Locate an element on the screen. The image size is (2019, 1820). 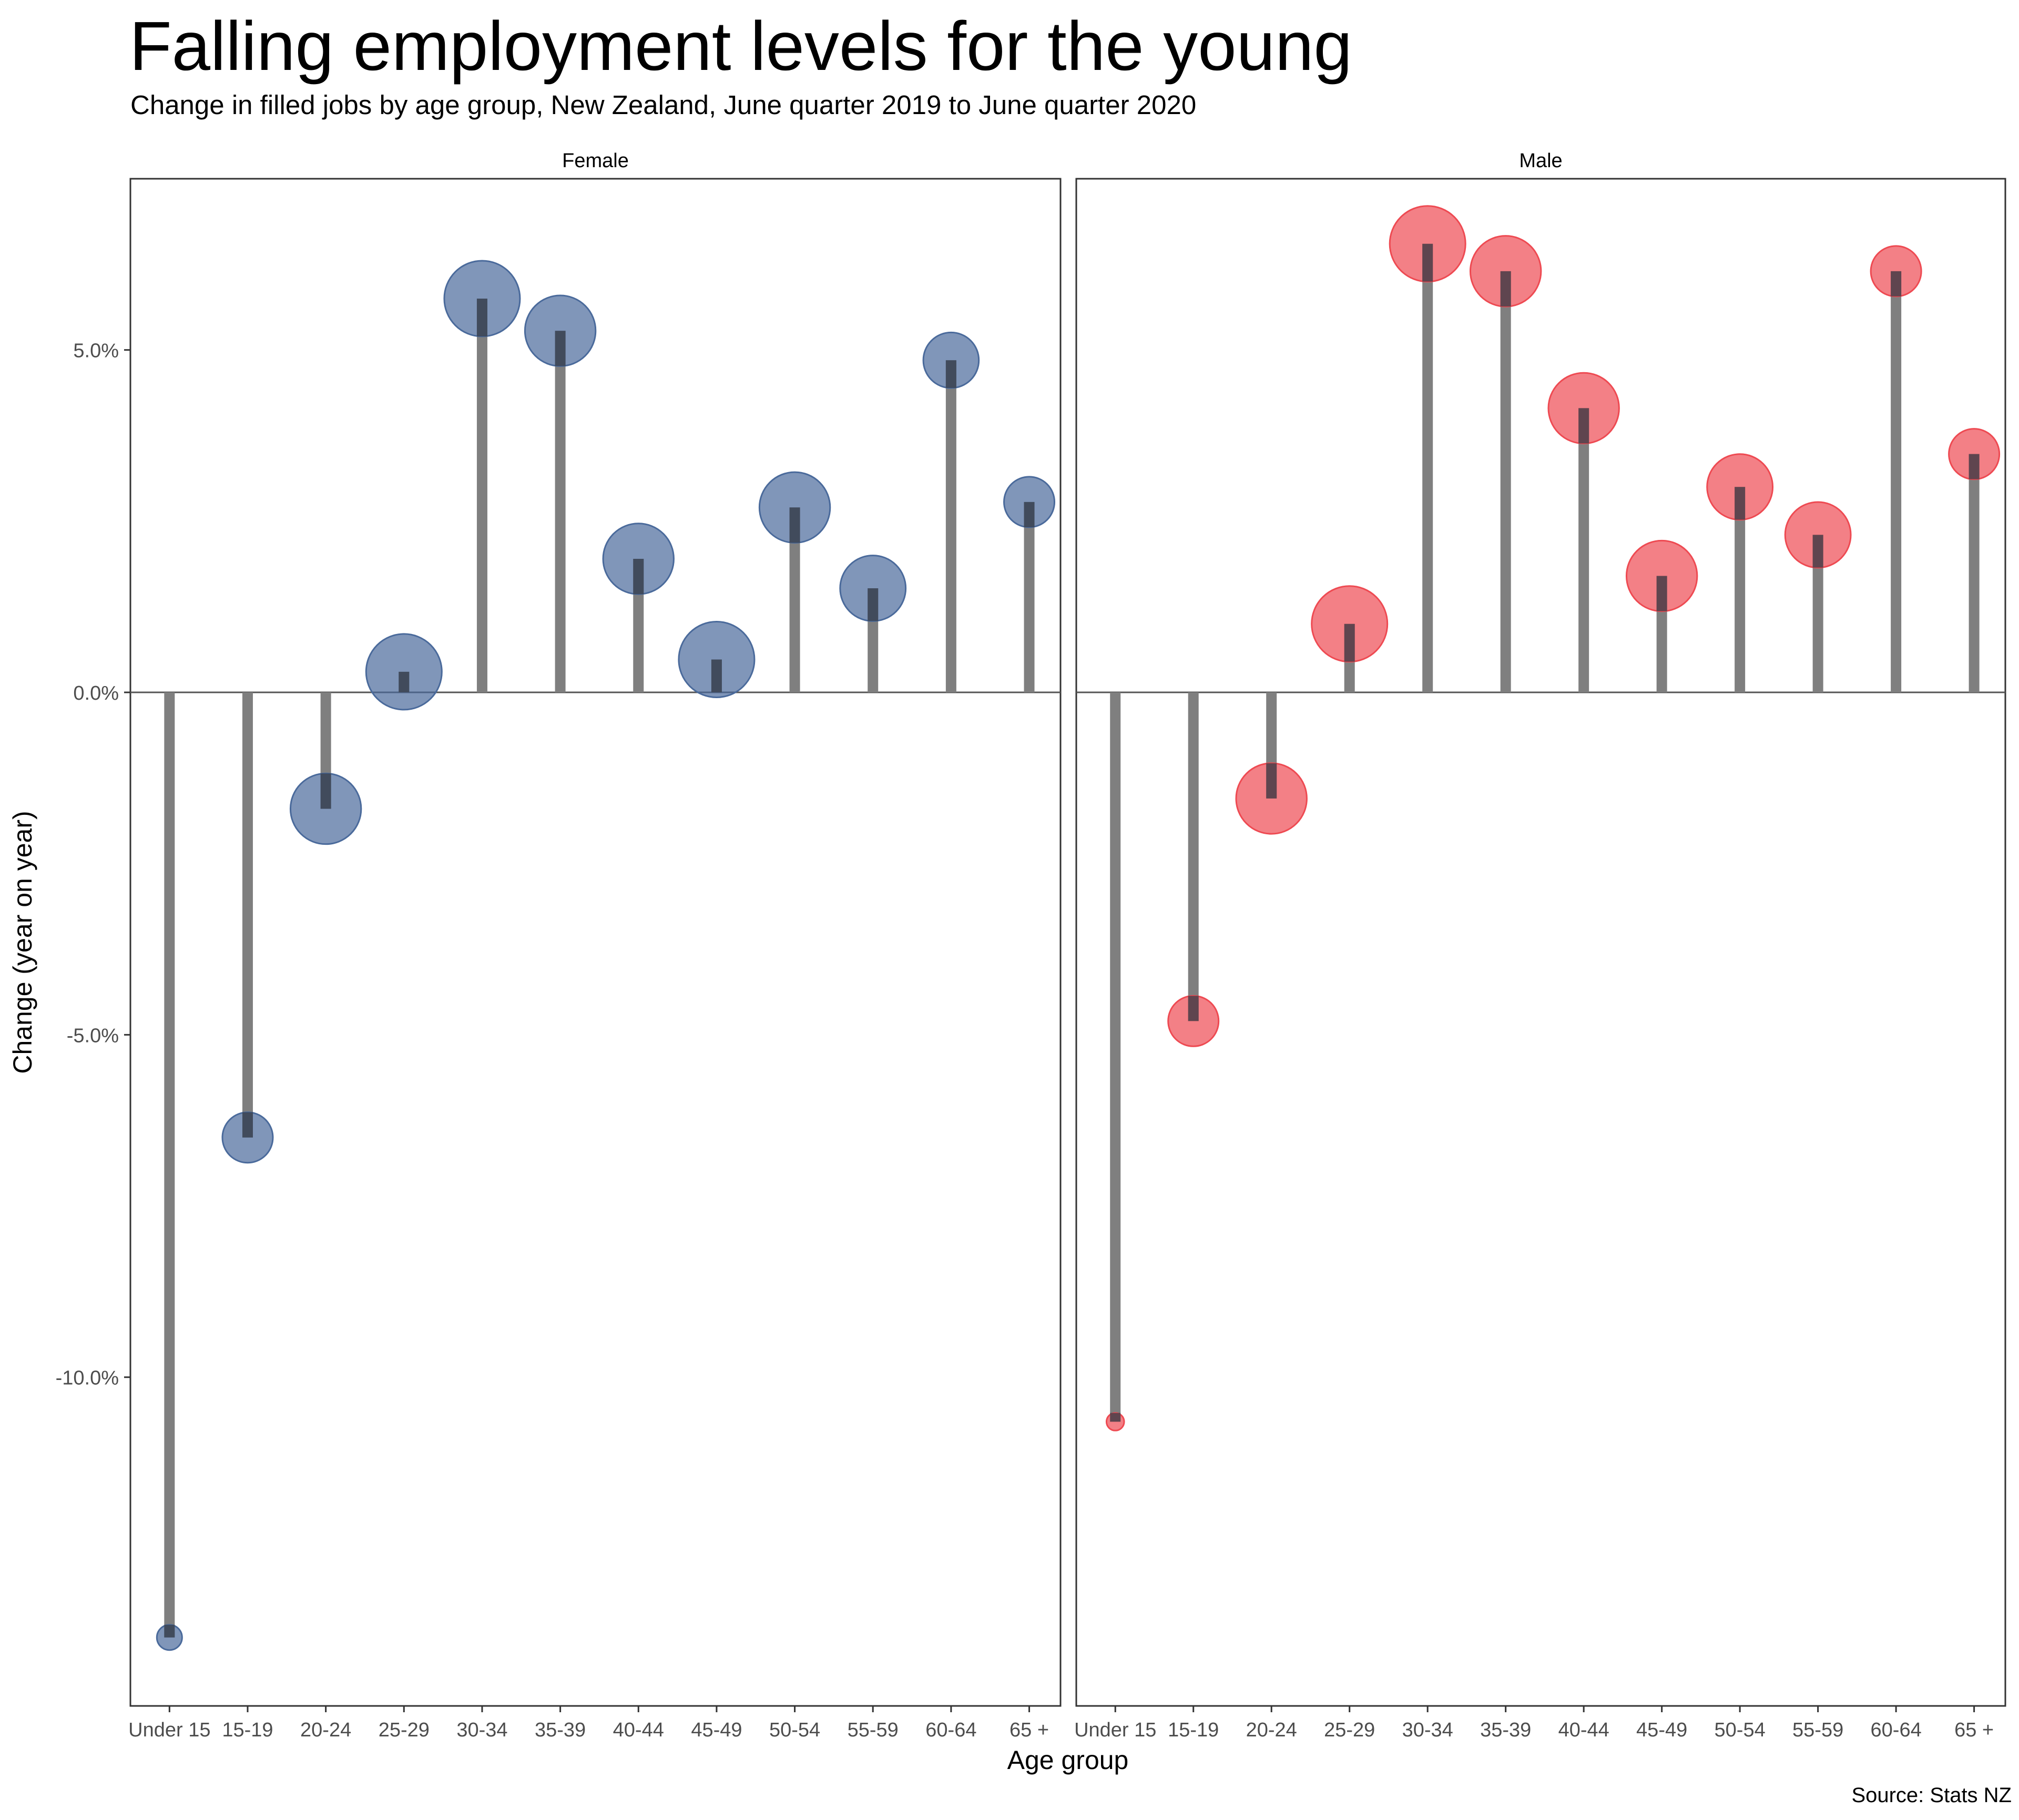
x-tick-label-male: 40-44 is located at coordinates (1583, 1730).